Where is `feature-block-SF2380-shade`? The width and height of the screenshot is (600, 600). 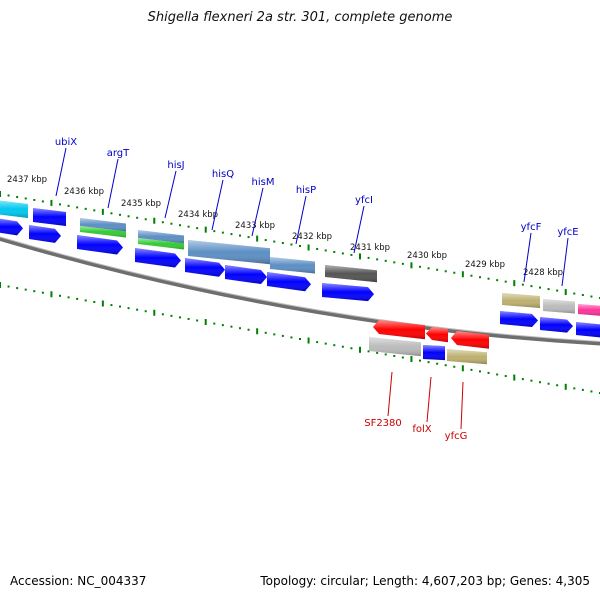
feature-block-SF2380-shade is located at coordinates (395, 347).